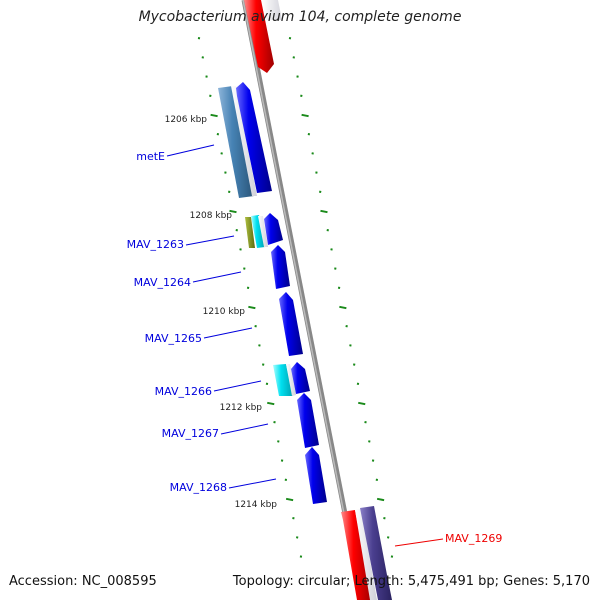  Describe the element at coordinates (473, 538) in the screenshot. I see `gene-label-mav1269: MAV_1269` at that location.